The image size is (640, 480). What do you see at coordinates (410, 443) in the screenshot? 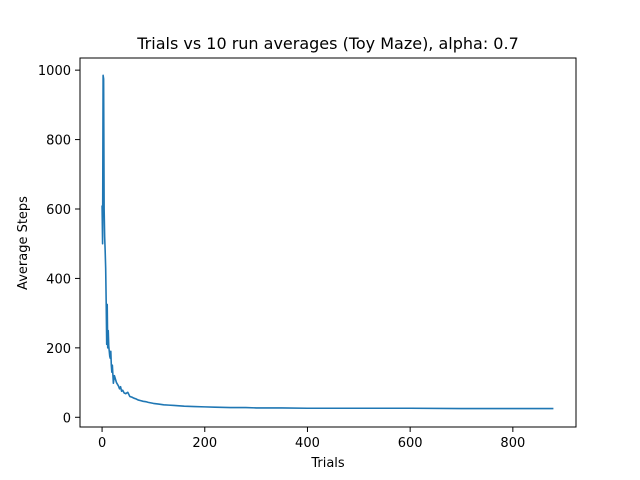
I see `x-tick-label: 600` at bounding box center [410, 443].